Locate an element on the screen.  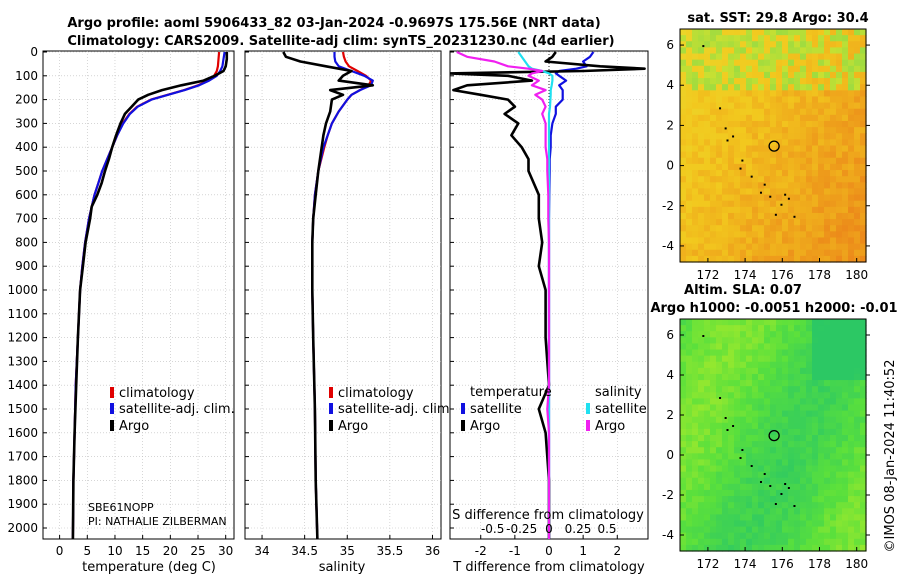
sst-island-marks is located at coordinates (749, 131).